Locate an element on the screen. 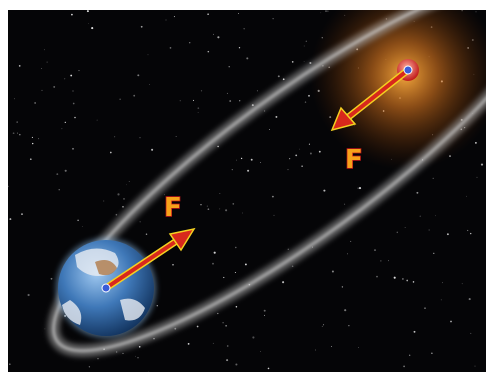 This screenshot has height=386, width=494. earth-land is located at coordinates (106, 268).